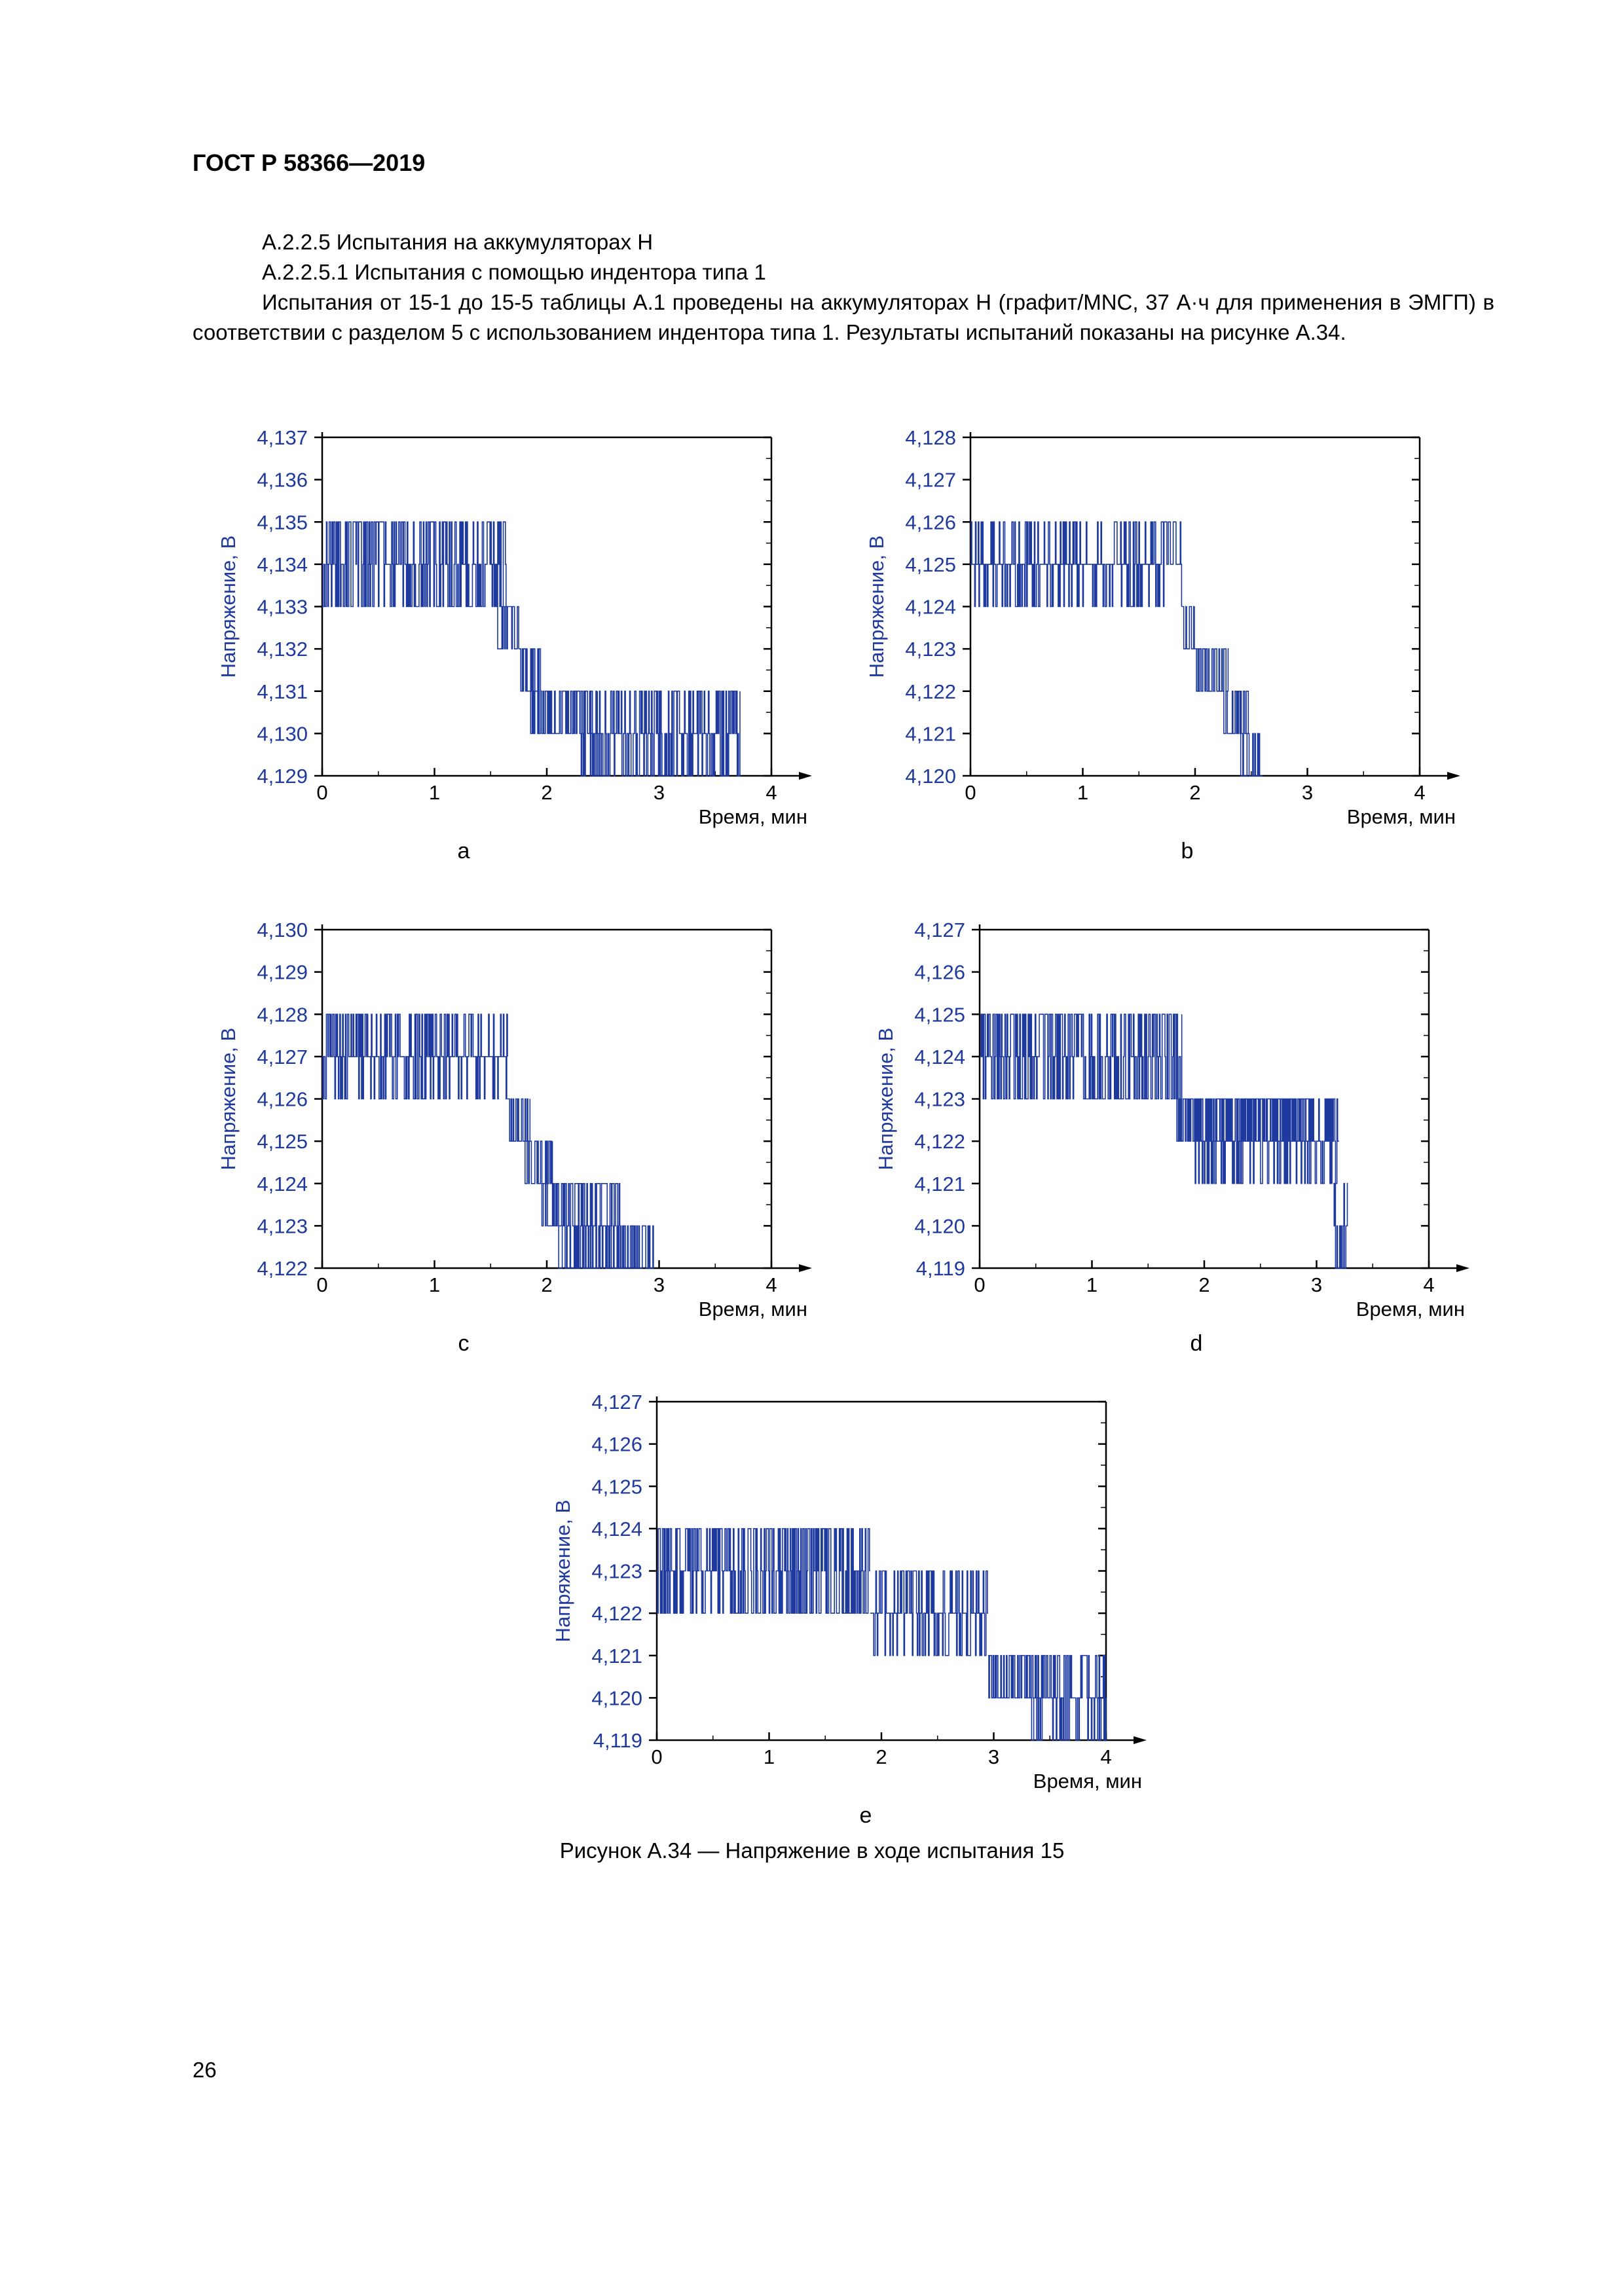 The width and height of the screenshot is (1624, 2296). Describe the element at coordinates (866, 1815) in the screenshot. I see `panel-label-e: e` at that location.